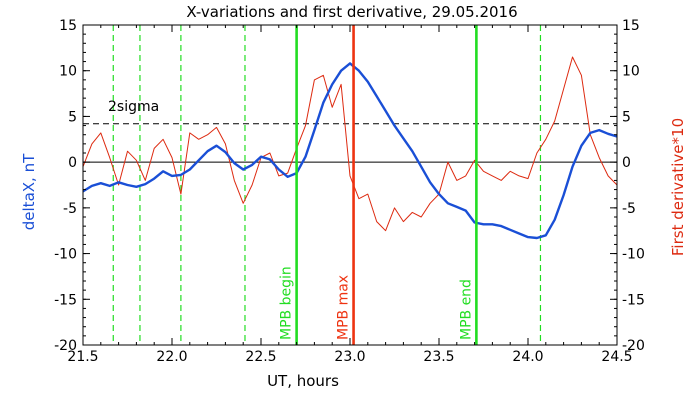 This screenshot has height=400, width=700. Describe the element at coordinates (344, 307) in the screenshot. I see `marker-label-2: MPB max` at that location.